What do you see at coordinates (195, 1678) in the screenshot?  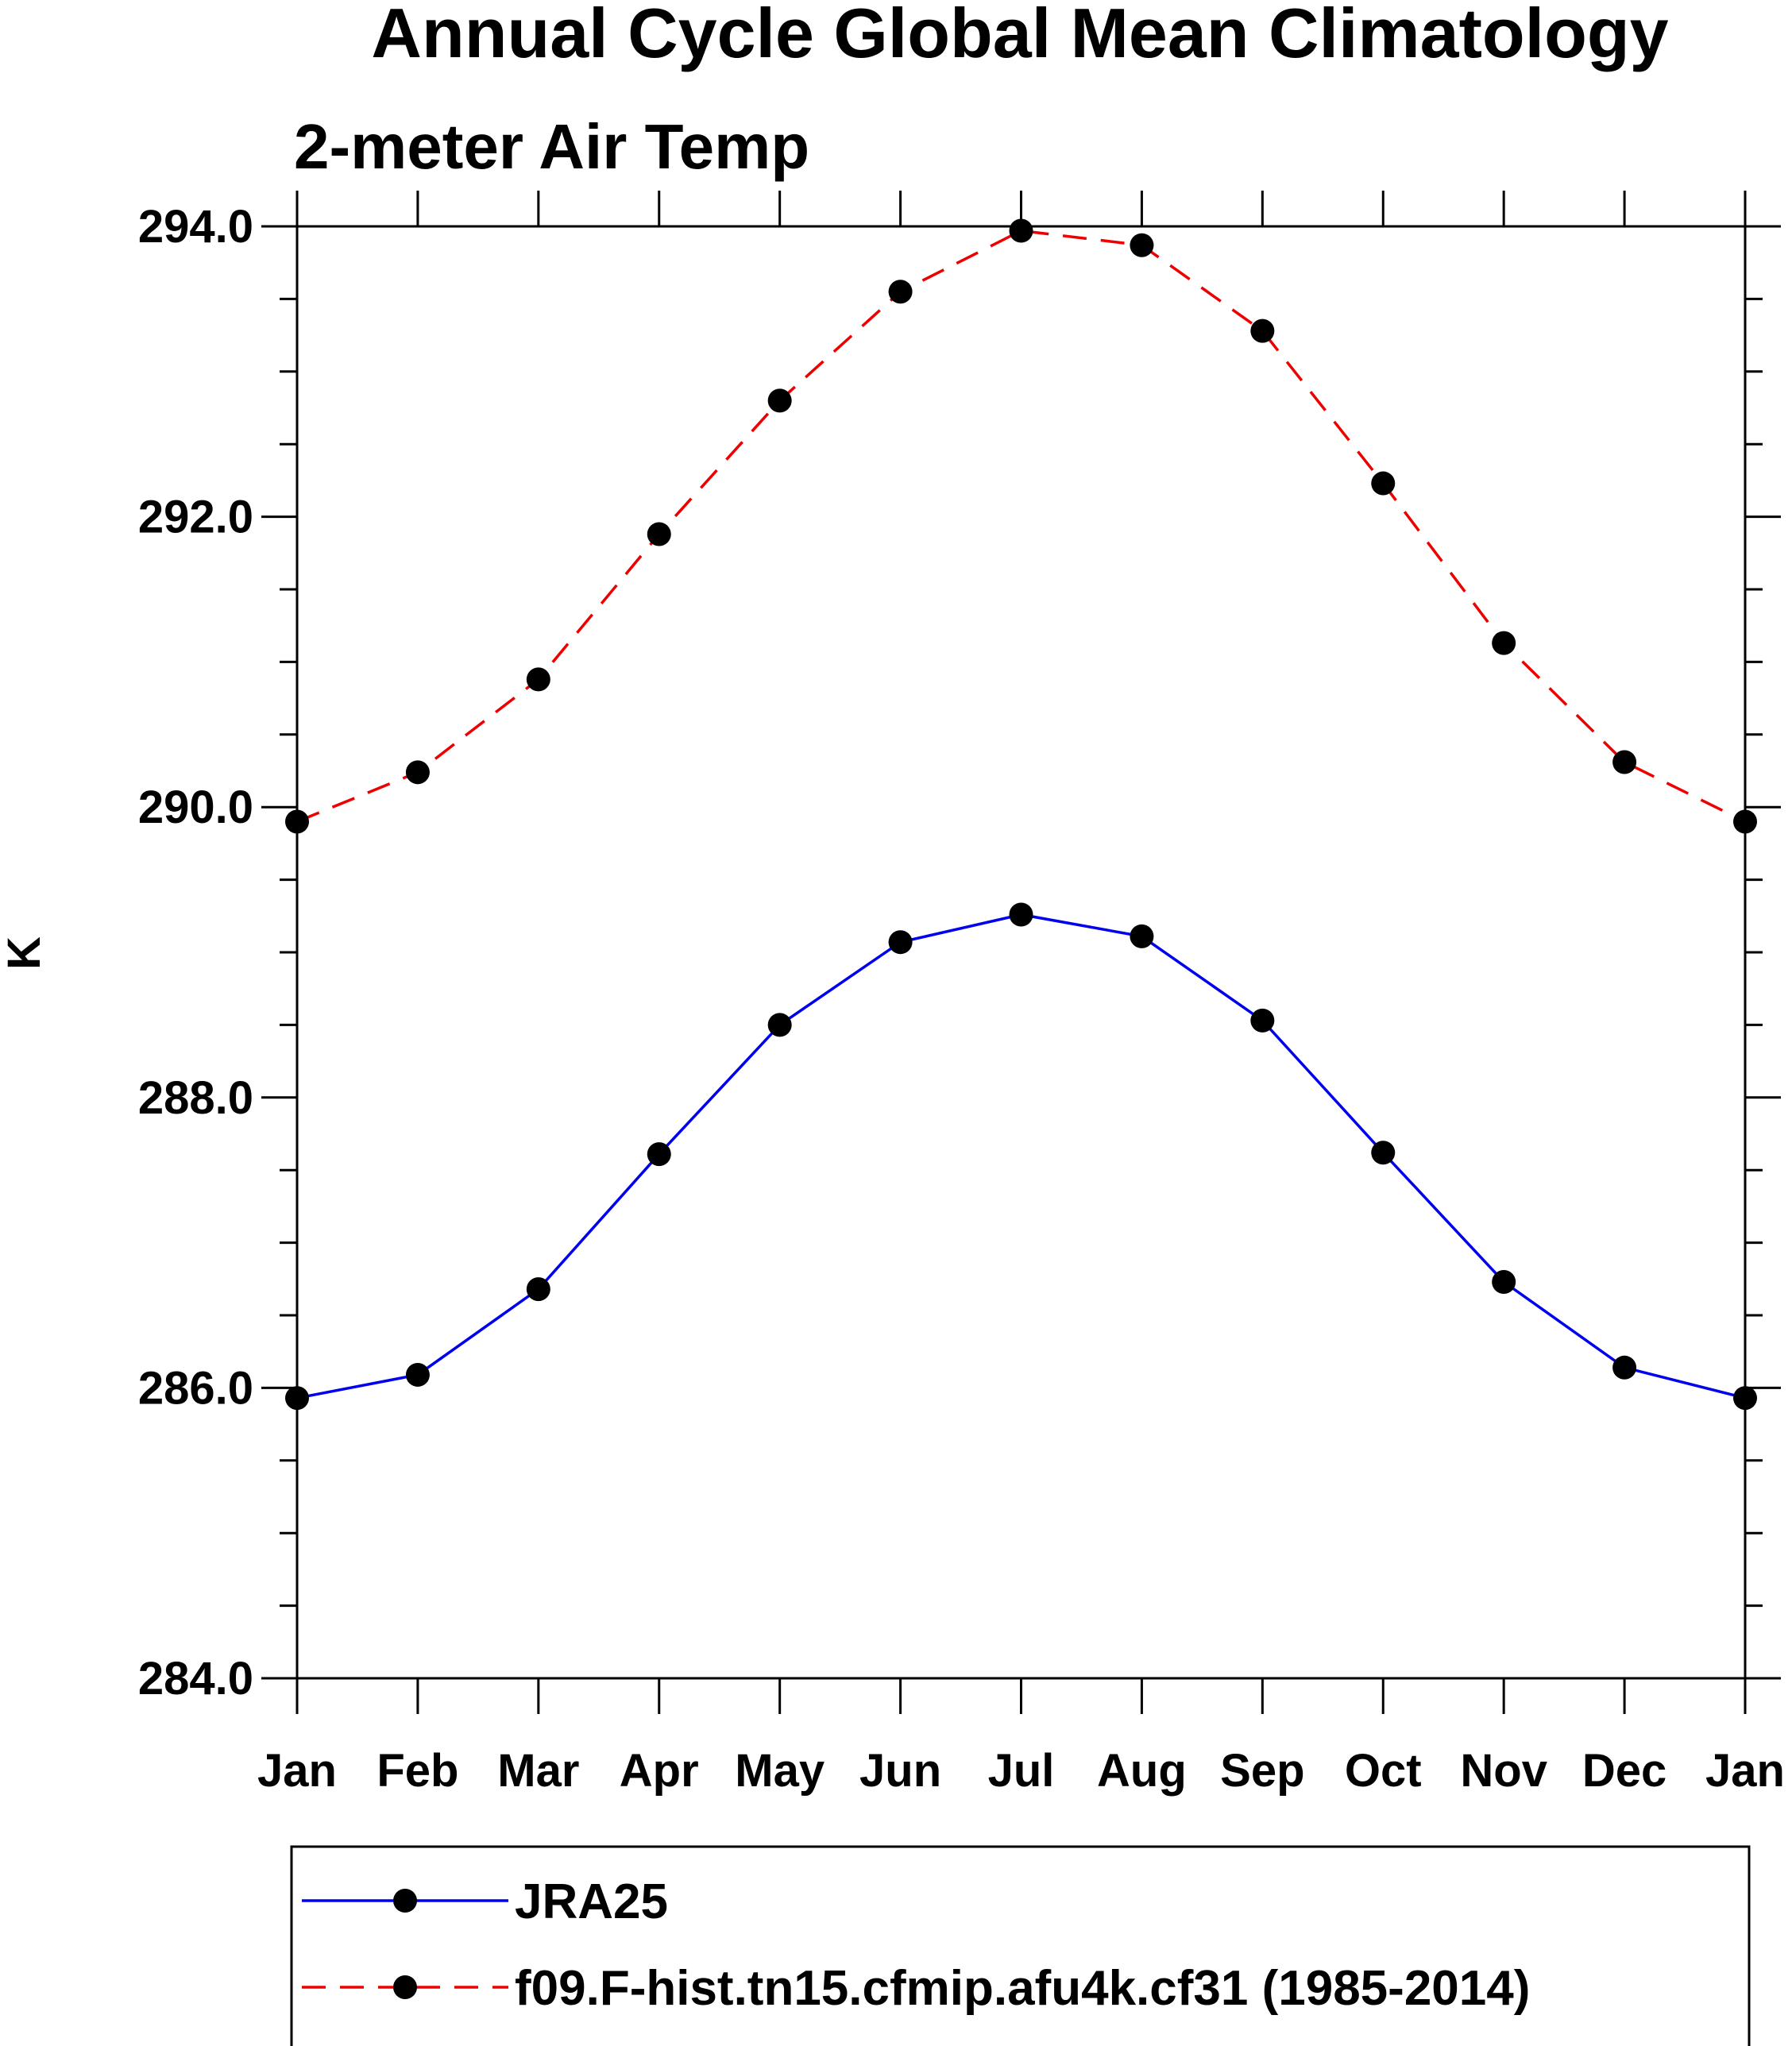 I see `y-tick-label: 284.0` at bounding box center [195, 1678].